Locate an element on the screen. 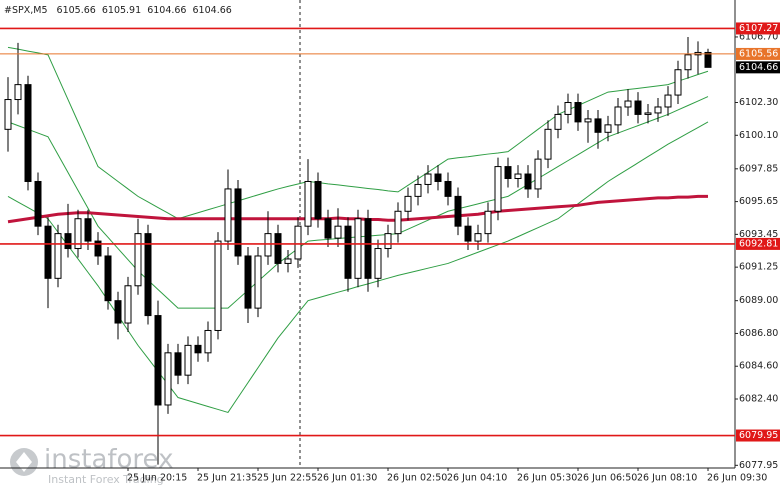  y-tick-label: 6084.60 is located at coordinates (758, 366).